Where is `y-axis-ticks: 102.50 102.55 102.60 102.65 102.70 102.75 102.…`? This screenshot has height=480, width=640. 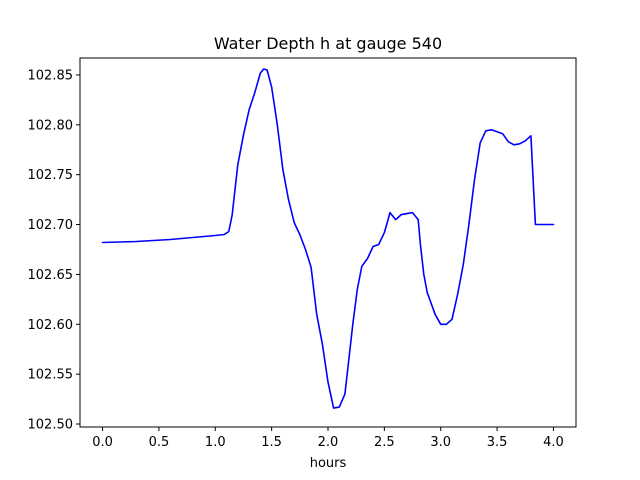
y-axis-ticks: 102.50 102.55 102.60 102.65 102.70 102.75 102.… is located at coordinates (54, 250).